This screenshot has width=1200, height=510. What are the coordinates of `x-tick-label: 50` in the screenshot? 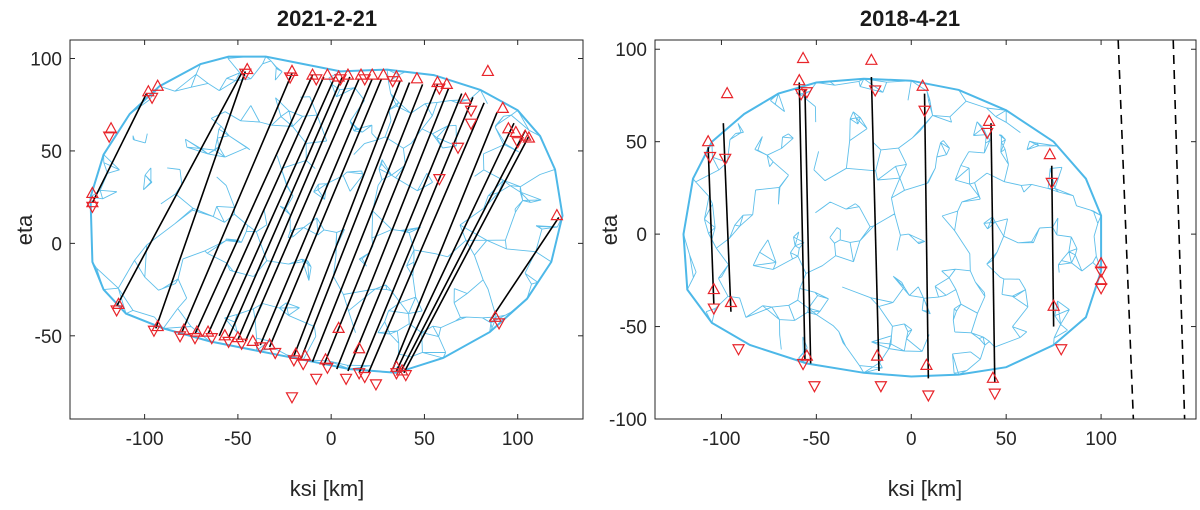 It's located at (1006, 439).